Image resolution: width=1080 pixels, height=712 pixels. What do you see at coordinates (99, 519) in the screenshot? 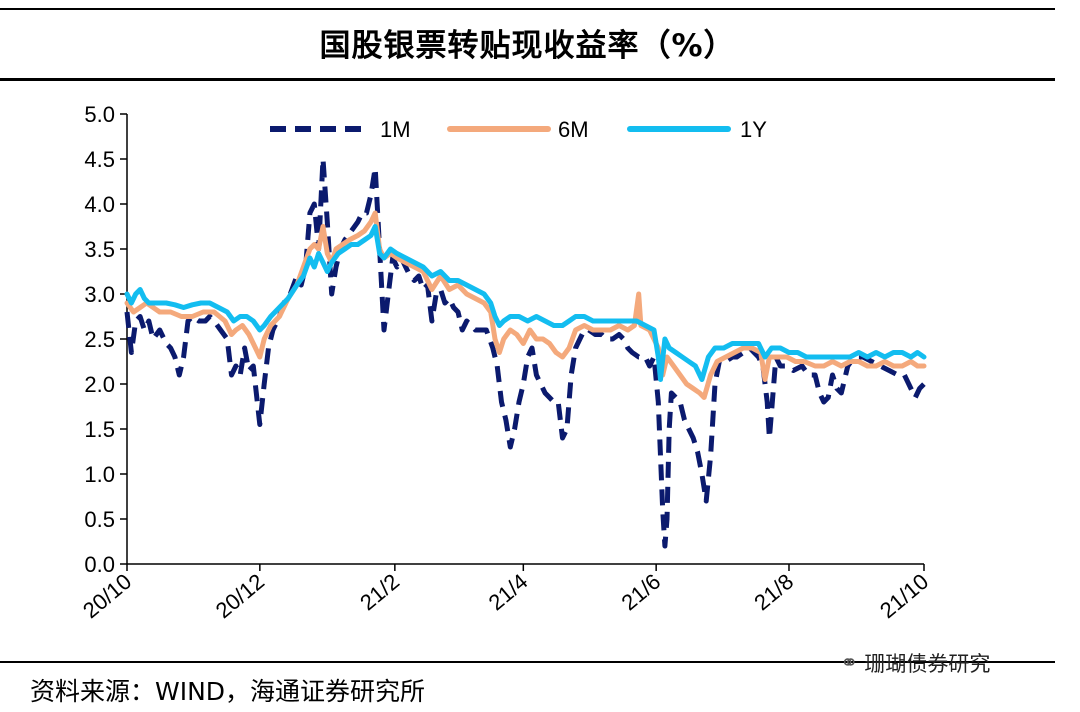
I see `y-tick-label: 0.5` at bounding box center [99, 519].